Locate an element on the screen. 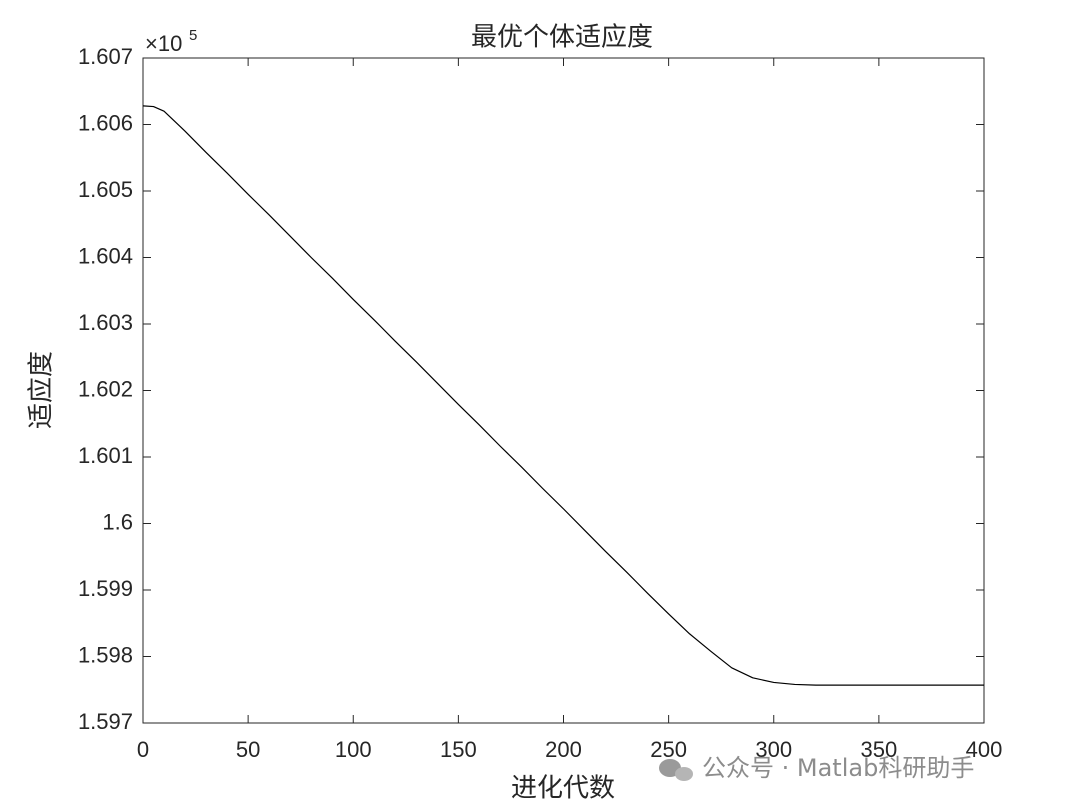 Image resolution: width=1080 pixels, height=809 pixels. y-tick-label: 1.607 is located at coordinates (105, 56).